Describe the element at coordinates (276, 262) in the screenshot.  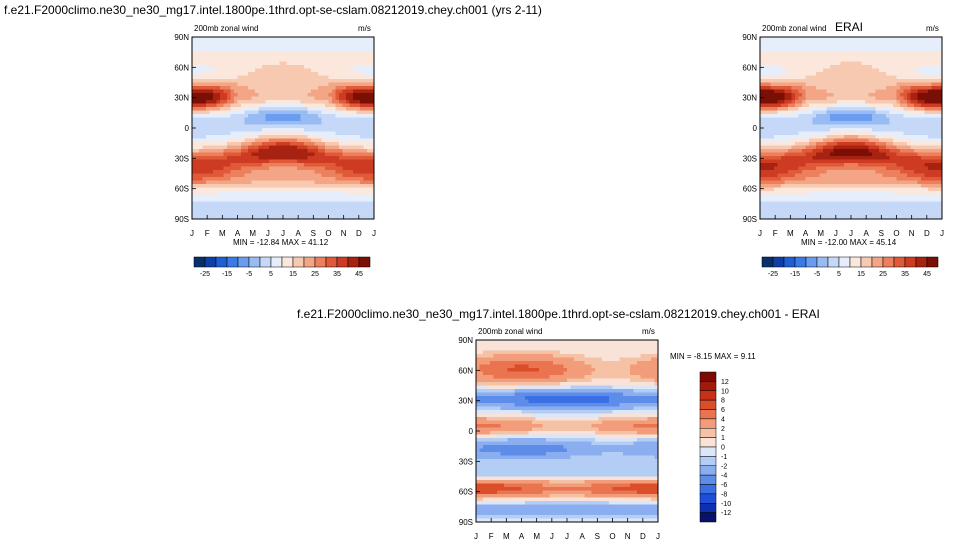
I see `colorbar-swatch` at that location.